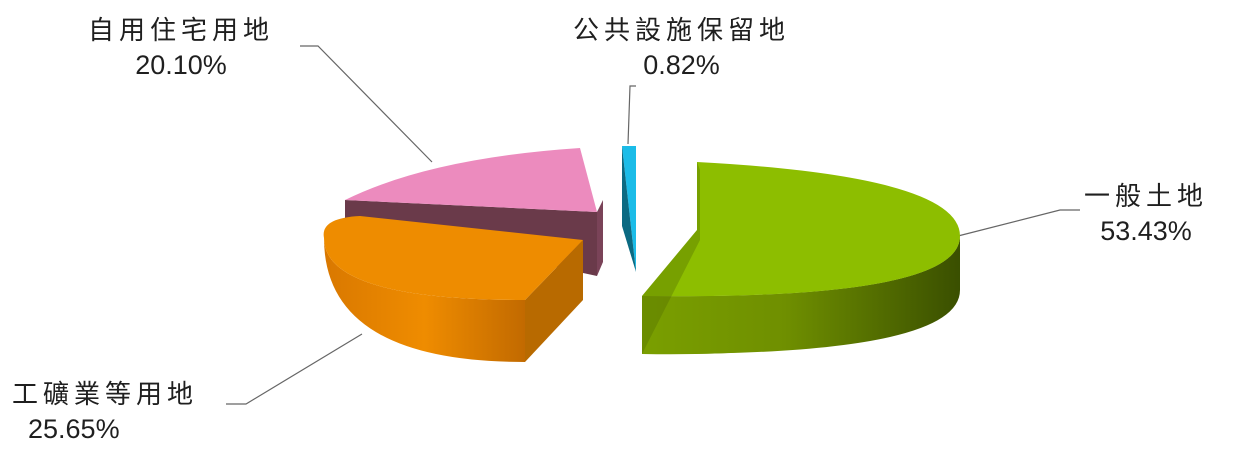 The image size is (1236, 458). What do you see at coordinates (105, 412) in the screenshot?
I see `data-label-industrial: 工礦業等用地 25.65%` at bounding box center [105, 412].